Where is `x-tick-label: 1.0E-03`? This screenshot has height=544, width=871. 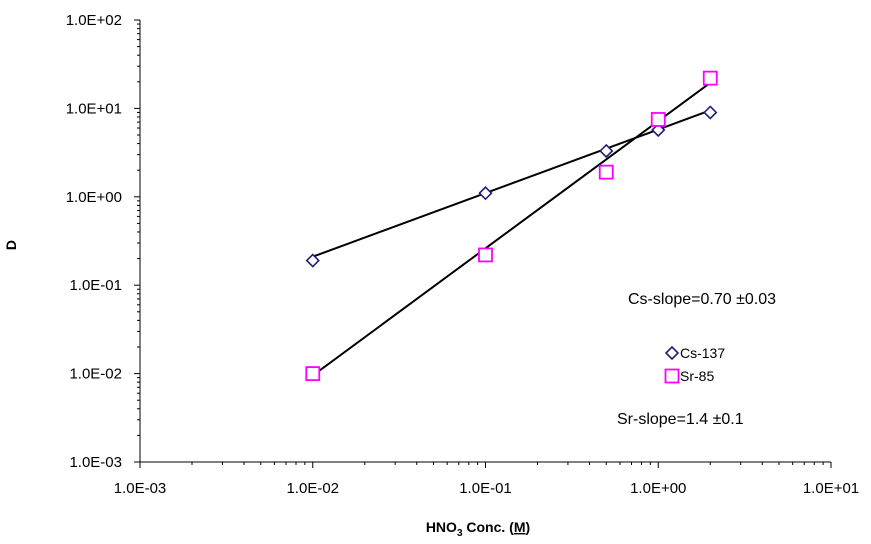 x-tick-label: 1.0E-03 is located at coordinates (140, 488).